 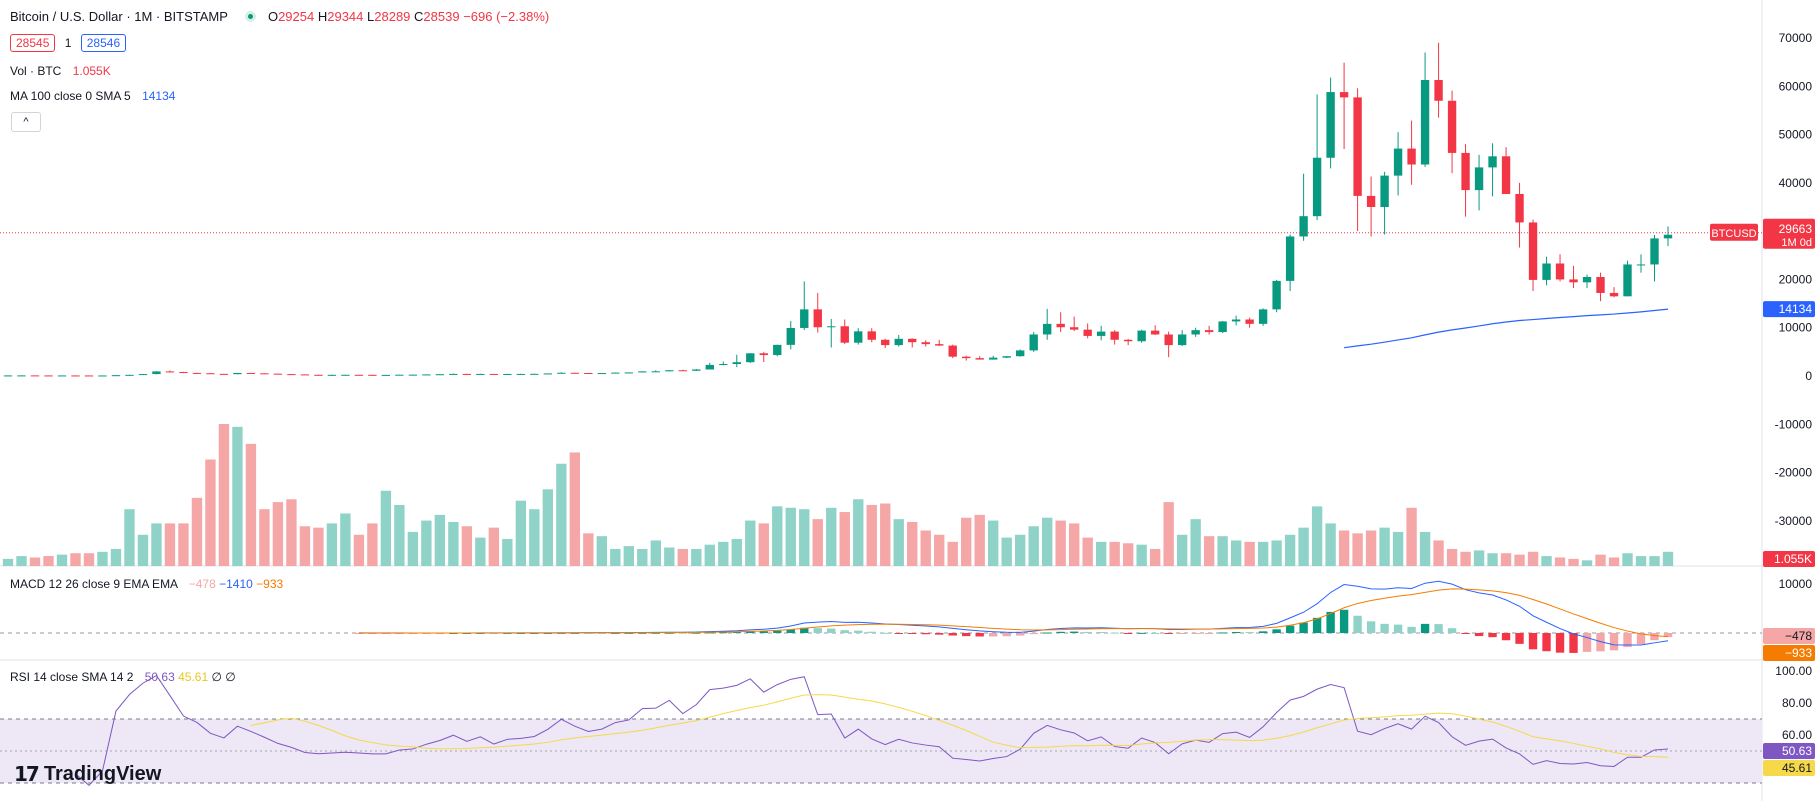 What do you see at coordinates (296, 16) in the screenshot?
I see `open-value: 29254` at bounding box center [296, 16].